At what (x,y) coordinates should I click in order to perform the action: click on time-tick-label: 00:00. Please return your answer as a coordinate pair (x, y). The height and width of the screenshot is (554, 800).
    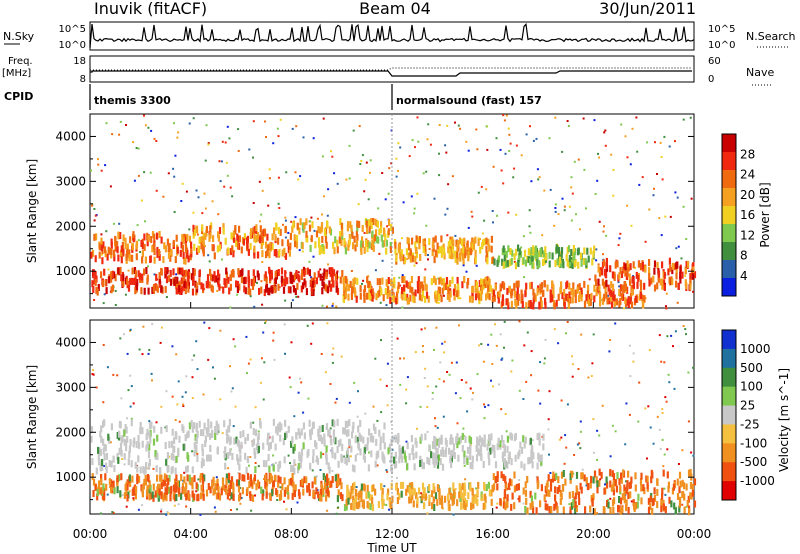
    Looking at the image, I should click on (90, 534).